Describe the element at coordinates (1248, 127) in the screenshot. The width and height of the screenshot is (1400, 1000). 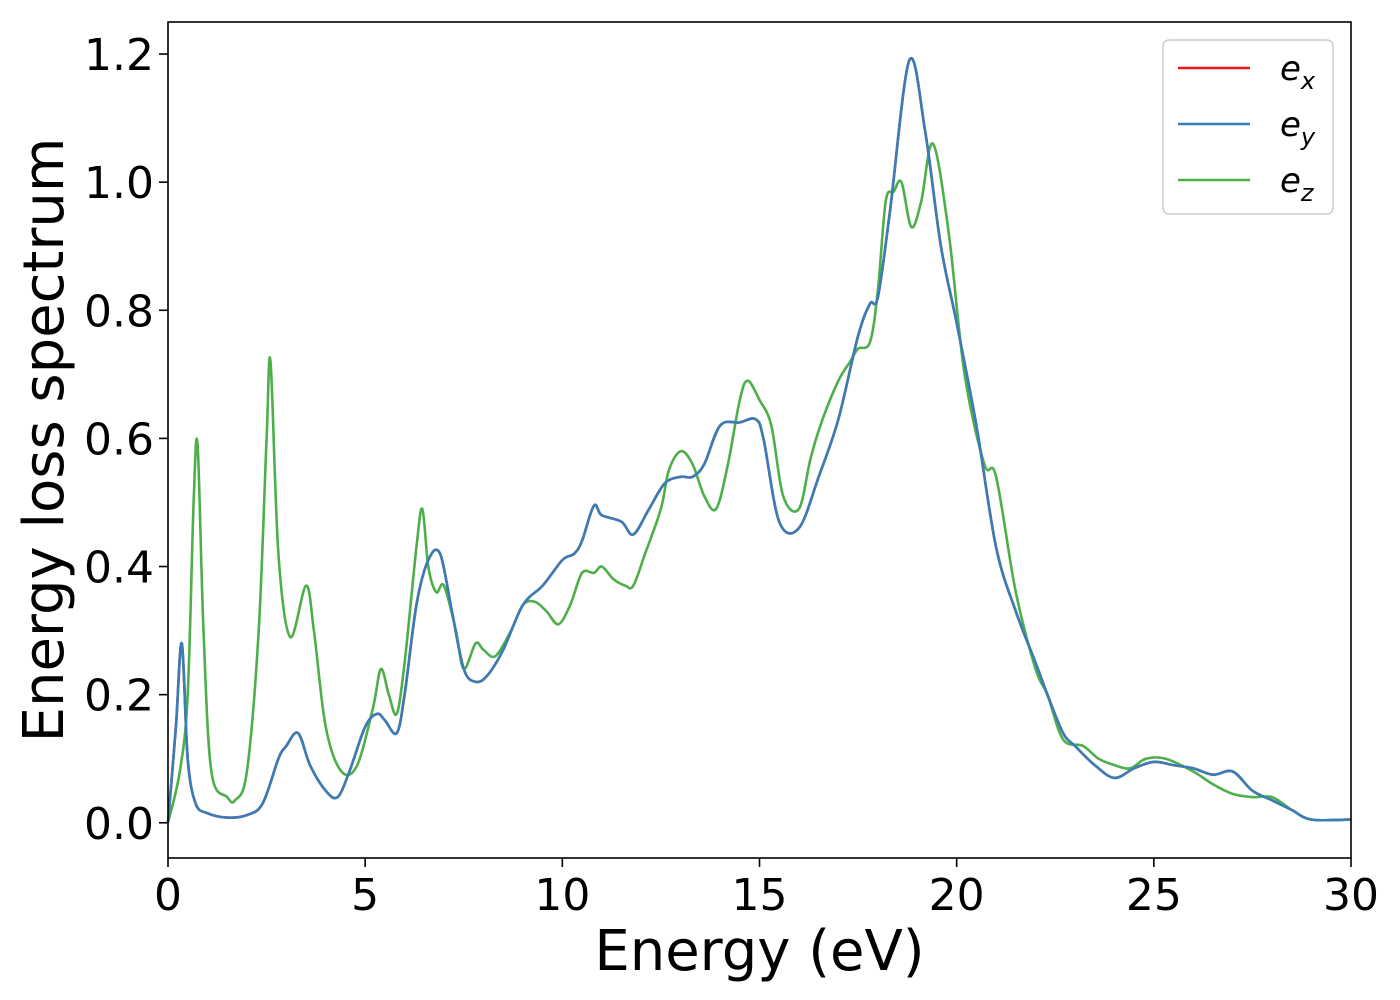
I see `legend-box` at that location.